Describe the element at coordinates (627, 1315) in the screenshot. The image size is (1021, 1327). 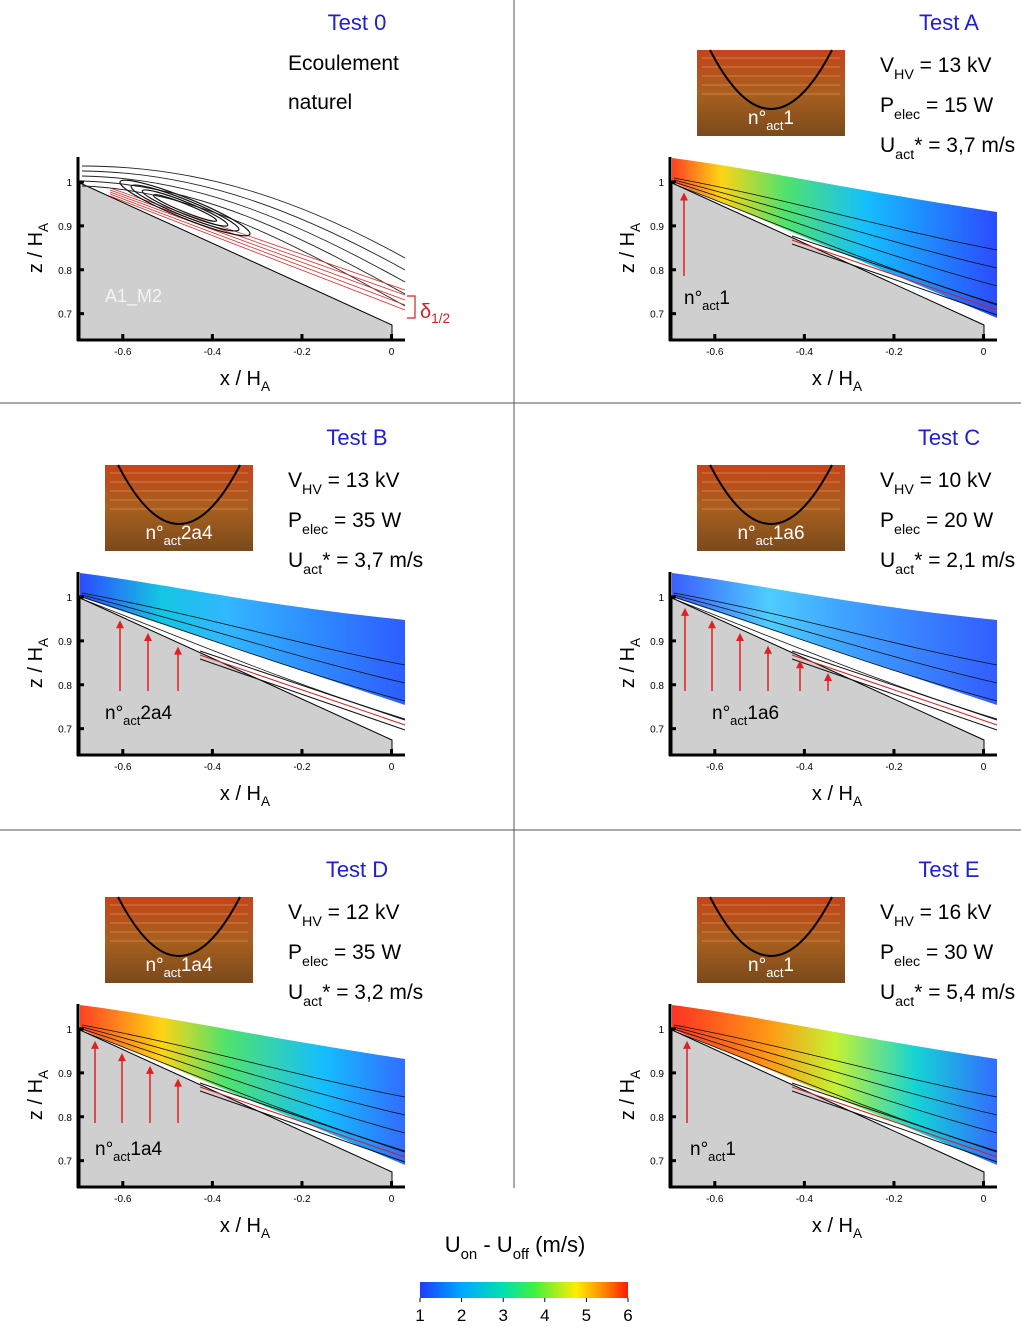
I see `colorbar-tick-label: 6` at that location.